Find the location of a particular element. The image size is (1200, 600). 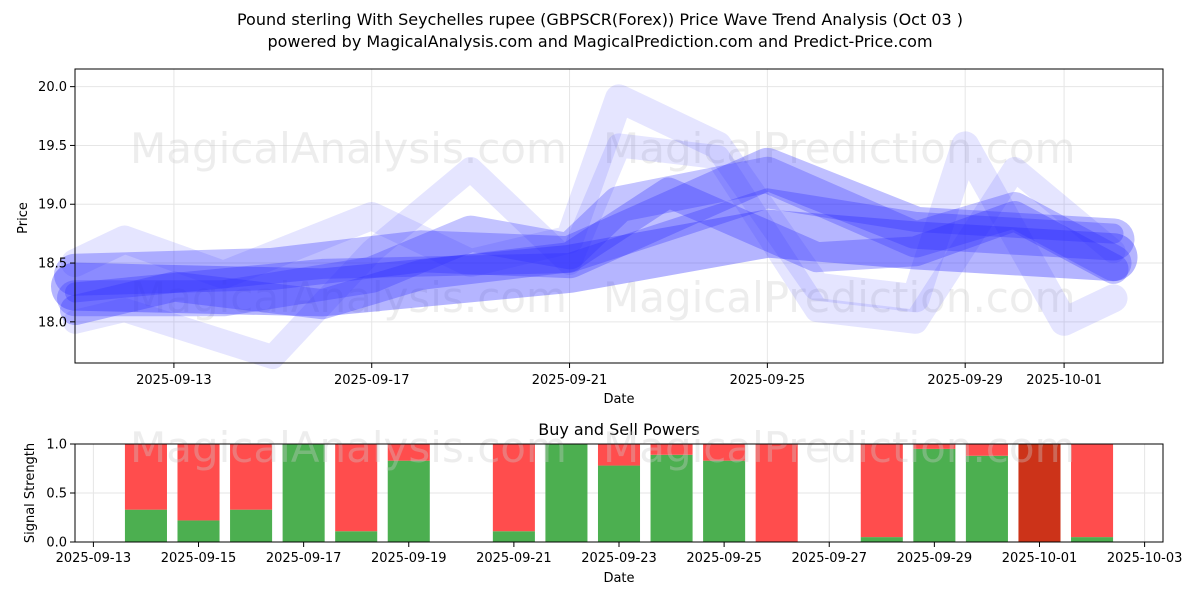

signal-y-tick-label: 0.5 is located at coordinates (56, 494).